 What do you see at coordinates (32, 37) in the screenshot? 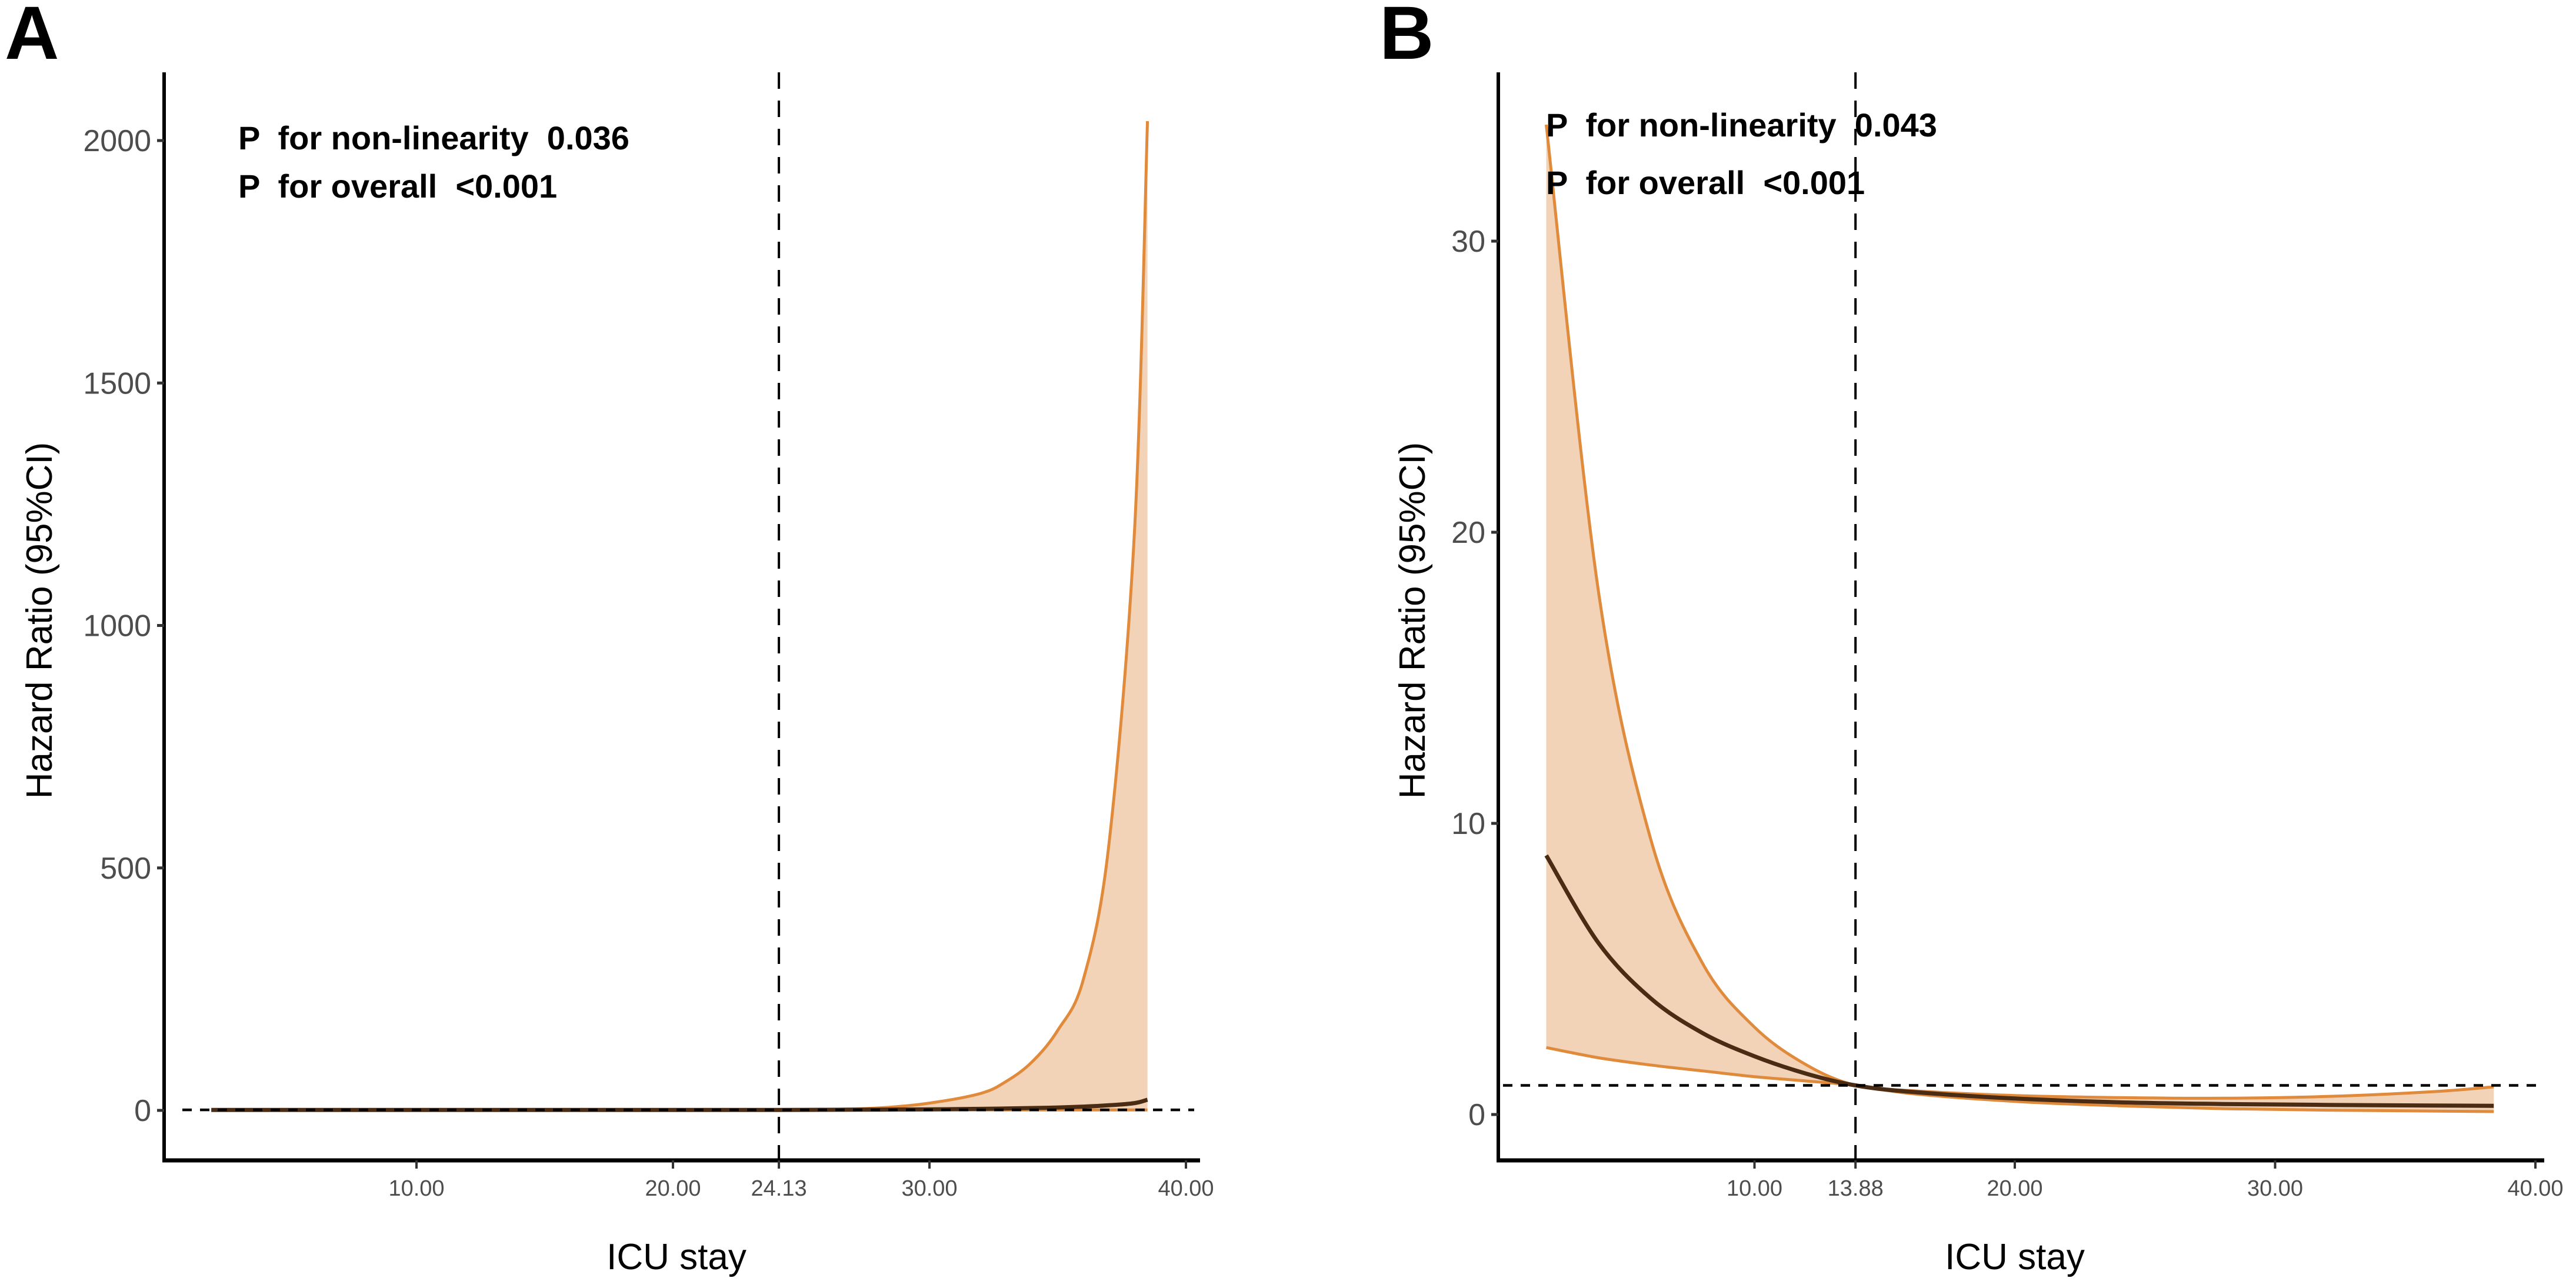
I see `panel-letter-a: A` at bounding box center [32, 37].